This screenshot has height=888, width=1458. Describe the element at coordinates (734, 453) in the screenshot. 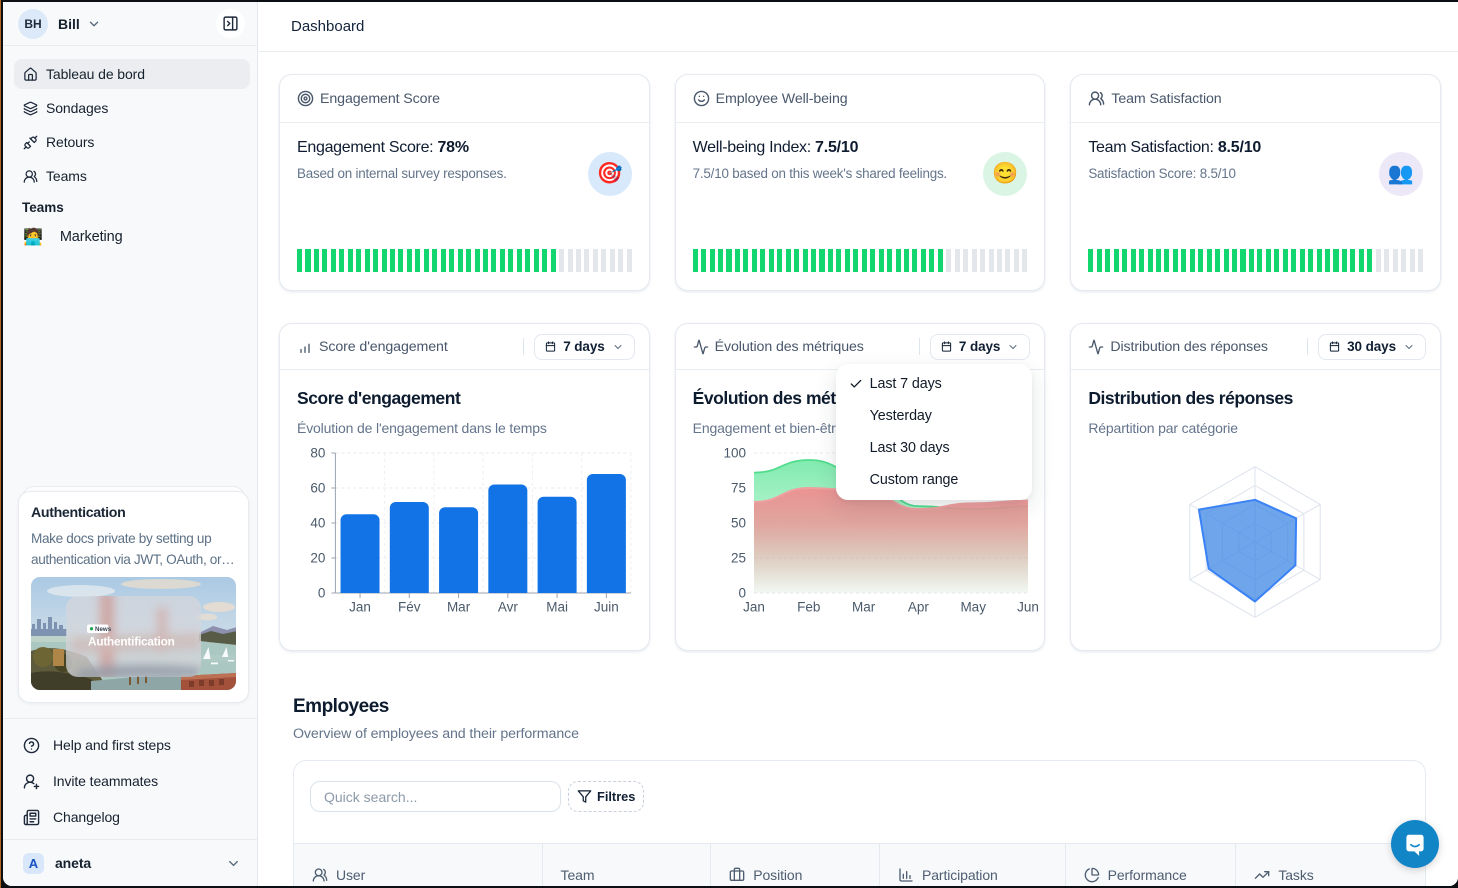

I see `svg-text: 100` at that location.